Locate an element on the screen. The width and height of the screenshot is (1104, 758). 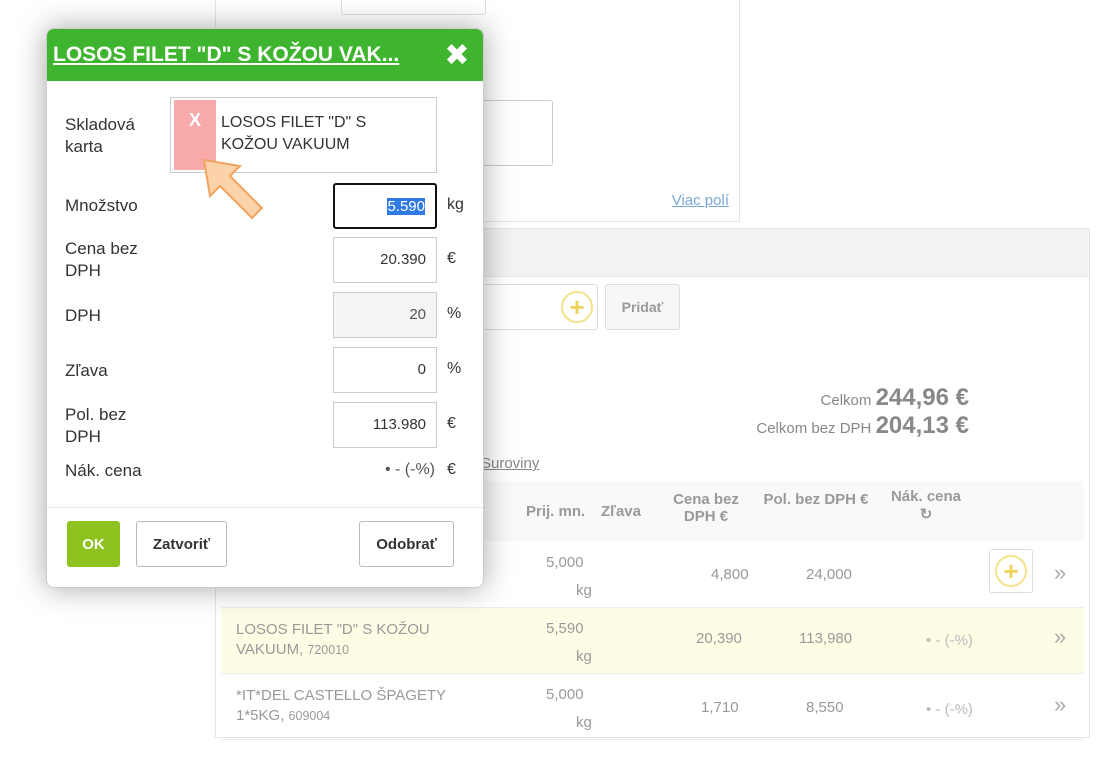
qty-label: Množstvo is located at coordinates (101, 205).